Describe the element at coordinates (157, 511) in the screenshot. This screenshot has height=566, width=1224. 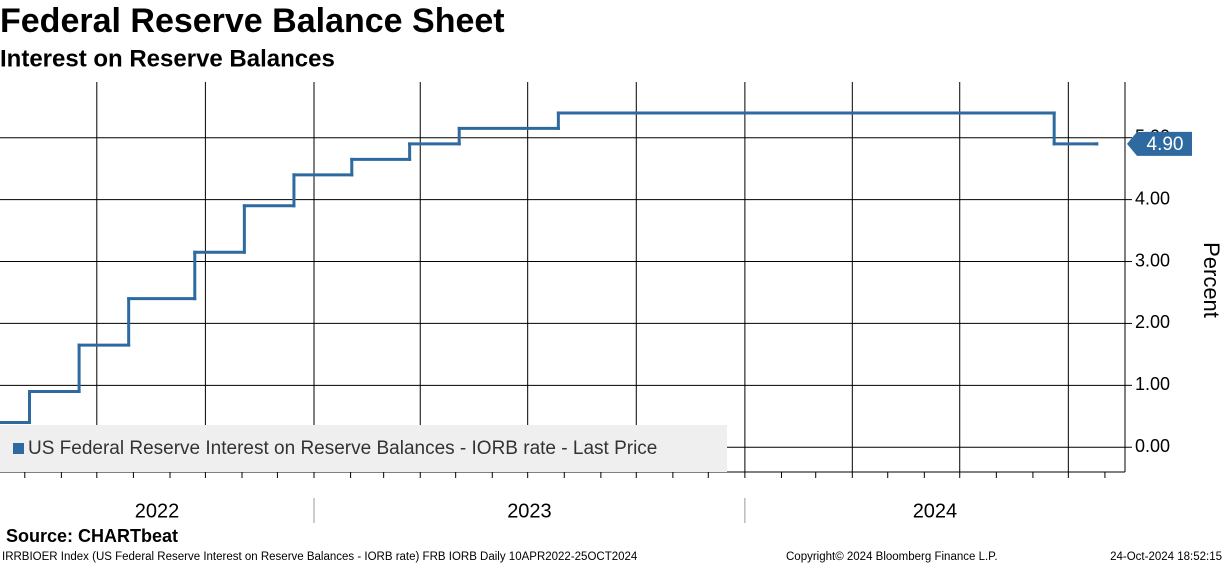
I see `x-tick-label: 2022` at that location.